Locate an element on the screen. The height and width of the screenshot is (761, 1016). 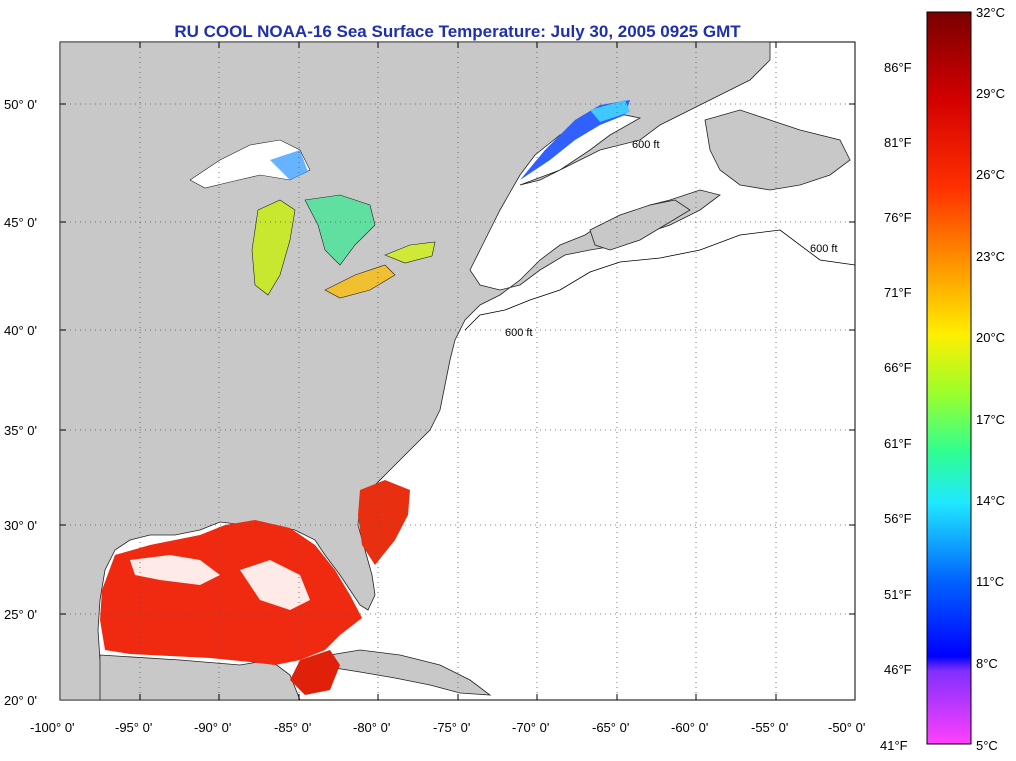
lake-superior is located at coordinates (250, 164).